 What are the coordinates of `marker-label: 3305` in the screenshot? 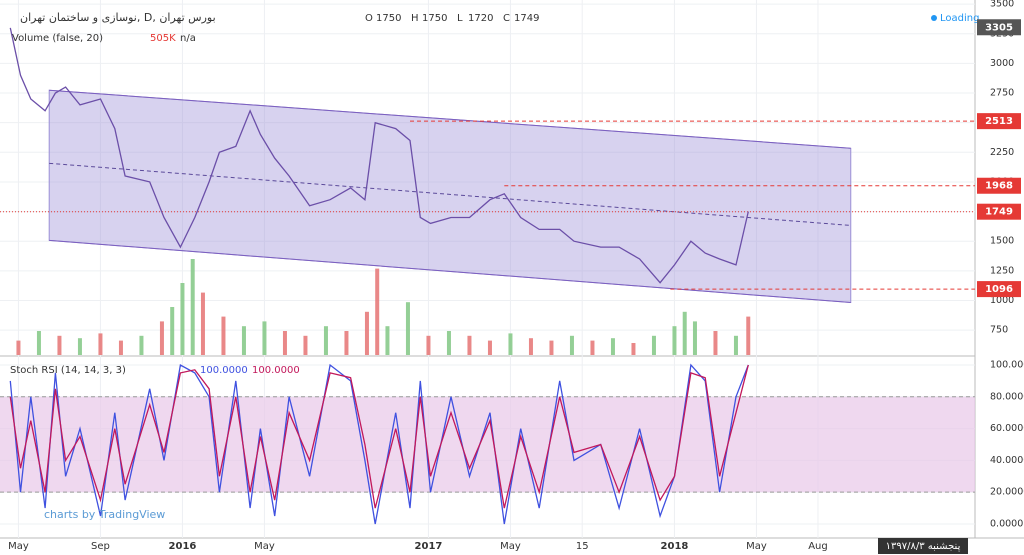 It's located at (999, 27).